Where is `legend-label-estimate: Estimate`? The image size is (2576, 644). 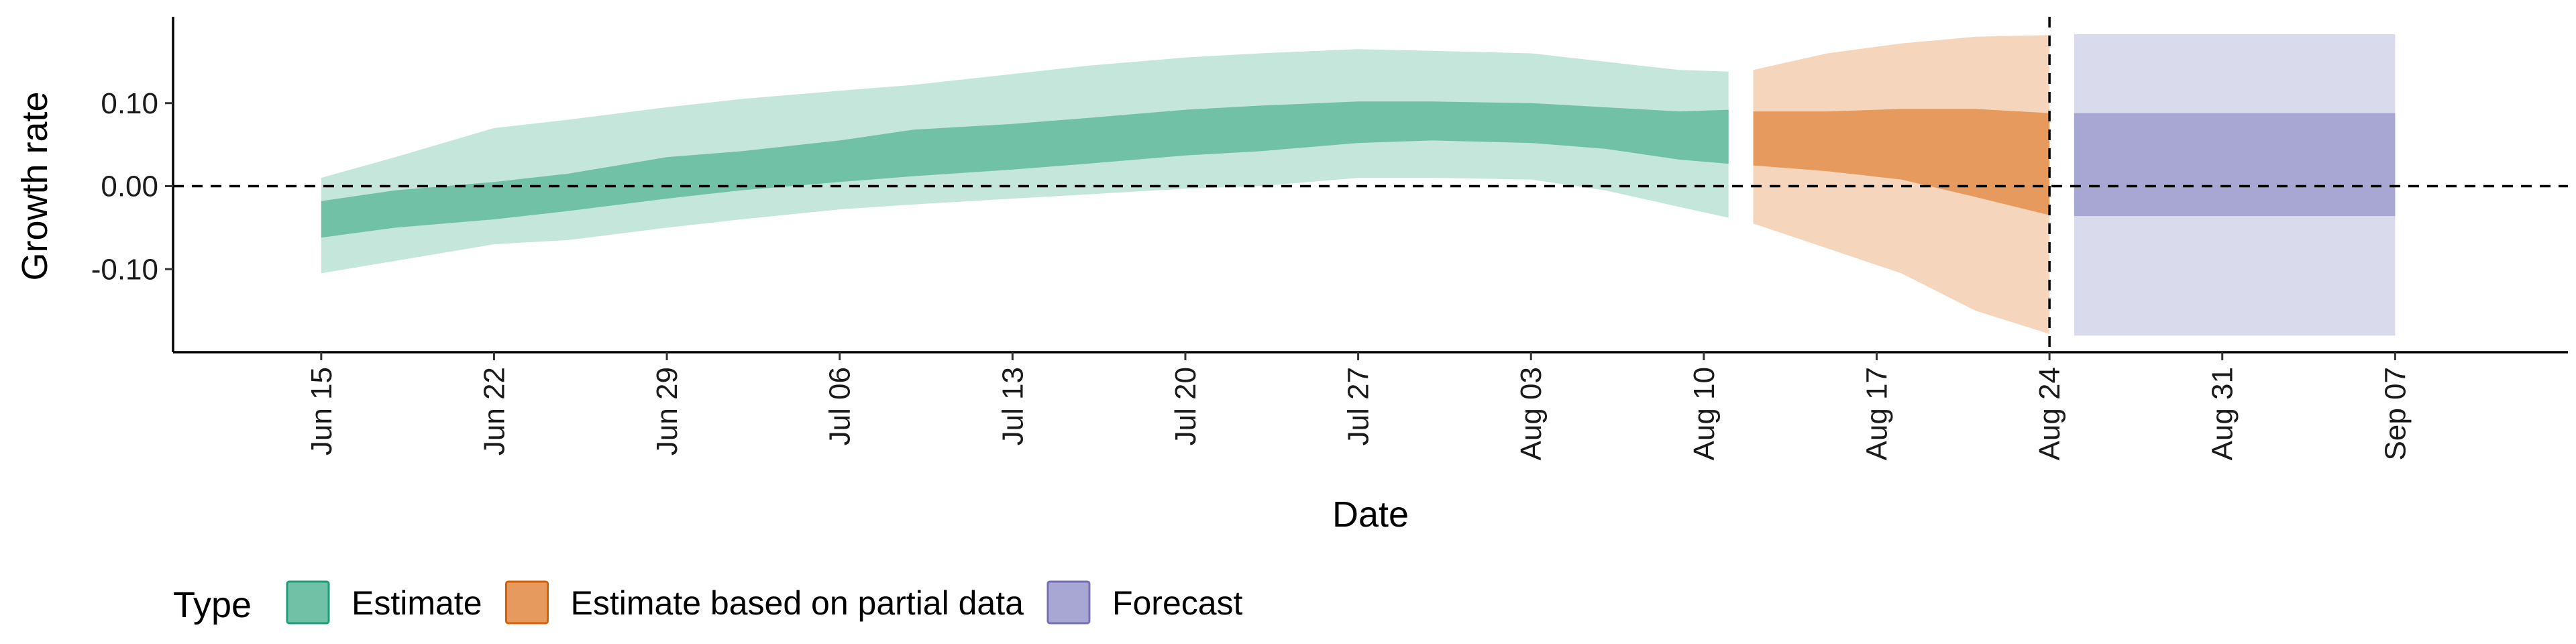 legend-label-estimate: Estimate is located at coordinates (417, 603).